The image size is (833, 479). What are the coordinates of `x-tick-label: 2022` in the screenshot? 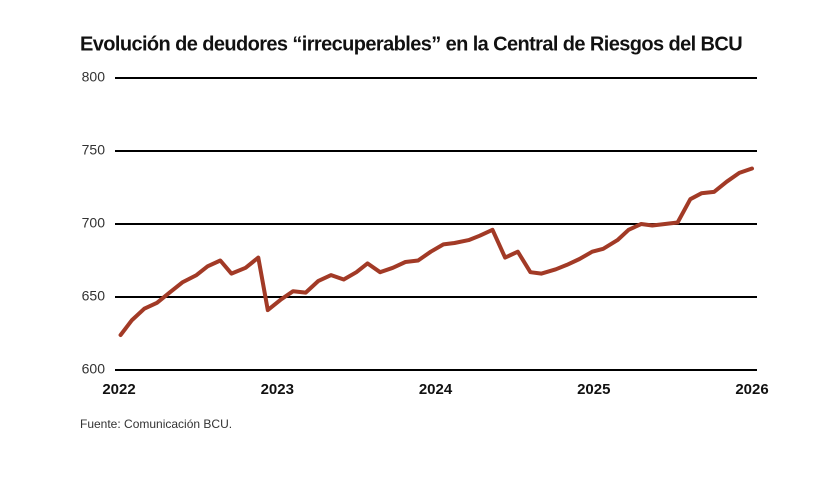 It's located at (118, 389).